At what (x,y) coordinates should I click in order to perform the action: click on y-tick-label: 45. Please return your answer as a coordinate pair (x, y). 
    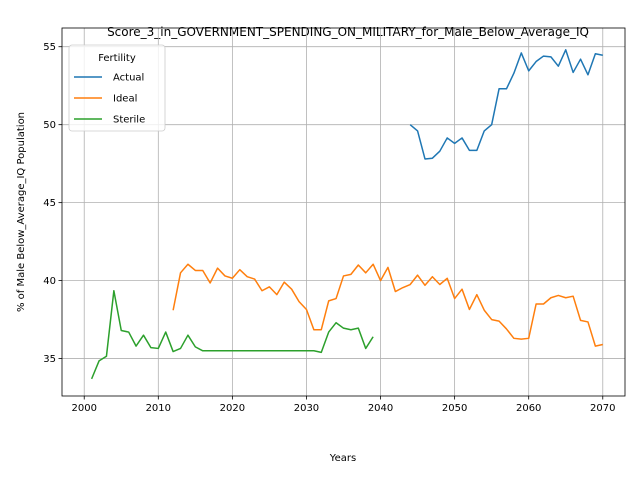
    Looking at the image, I should click on (49, 203).